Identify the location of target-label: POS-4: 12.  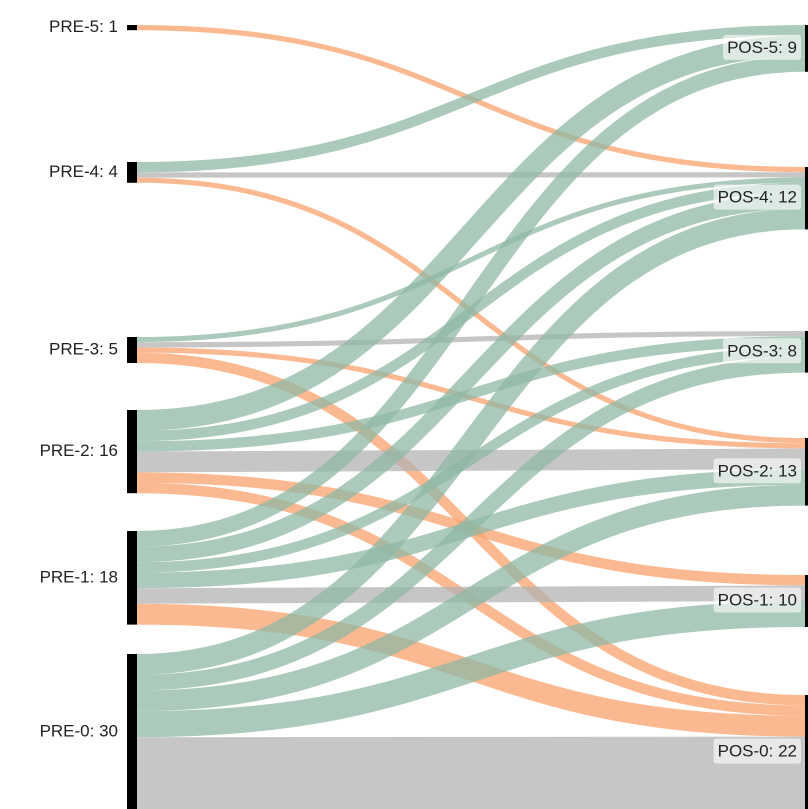
(757, 197).